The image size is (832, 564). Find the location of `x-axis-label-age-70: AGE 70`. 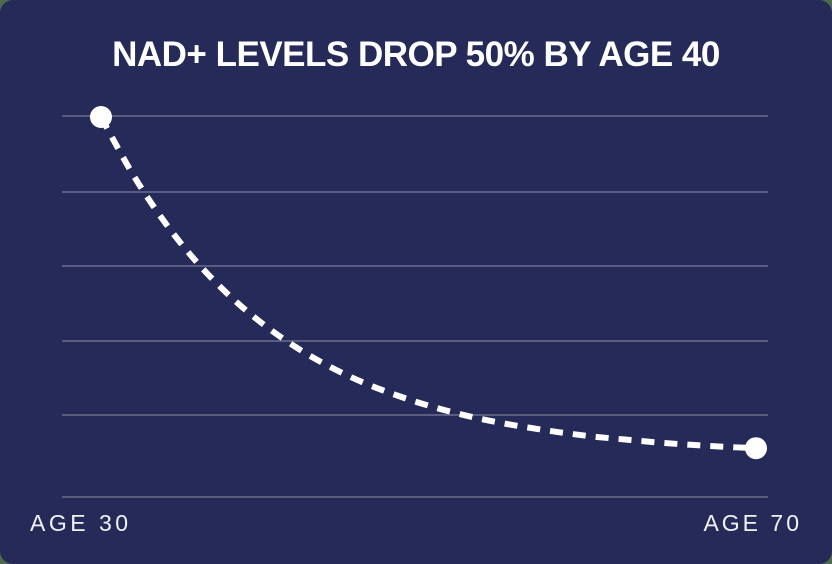

x-axis-label-age-70: AGE 70 is located at coordinates (752, 523).